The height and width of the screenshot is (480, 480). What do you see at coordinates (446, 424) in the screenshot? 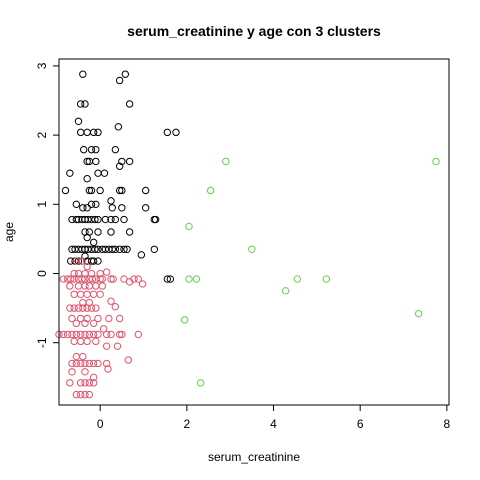
I see `x-tick-label: 8` at bounding box center [446, 424].